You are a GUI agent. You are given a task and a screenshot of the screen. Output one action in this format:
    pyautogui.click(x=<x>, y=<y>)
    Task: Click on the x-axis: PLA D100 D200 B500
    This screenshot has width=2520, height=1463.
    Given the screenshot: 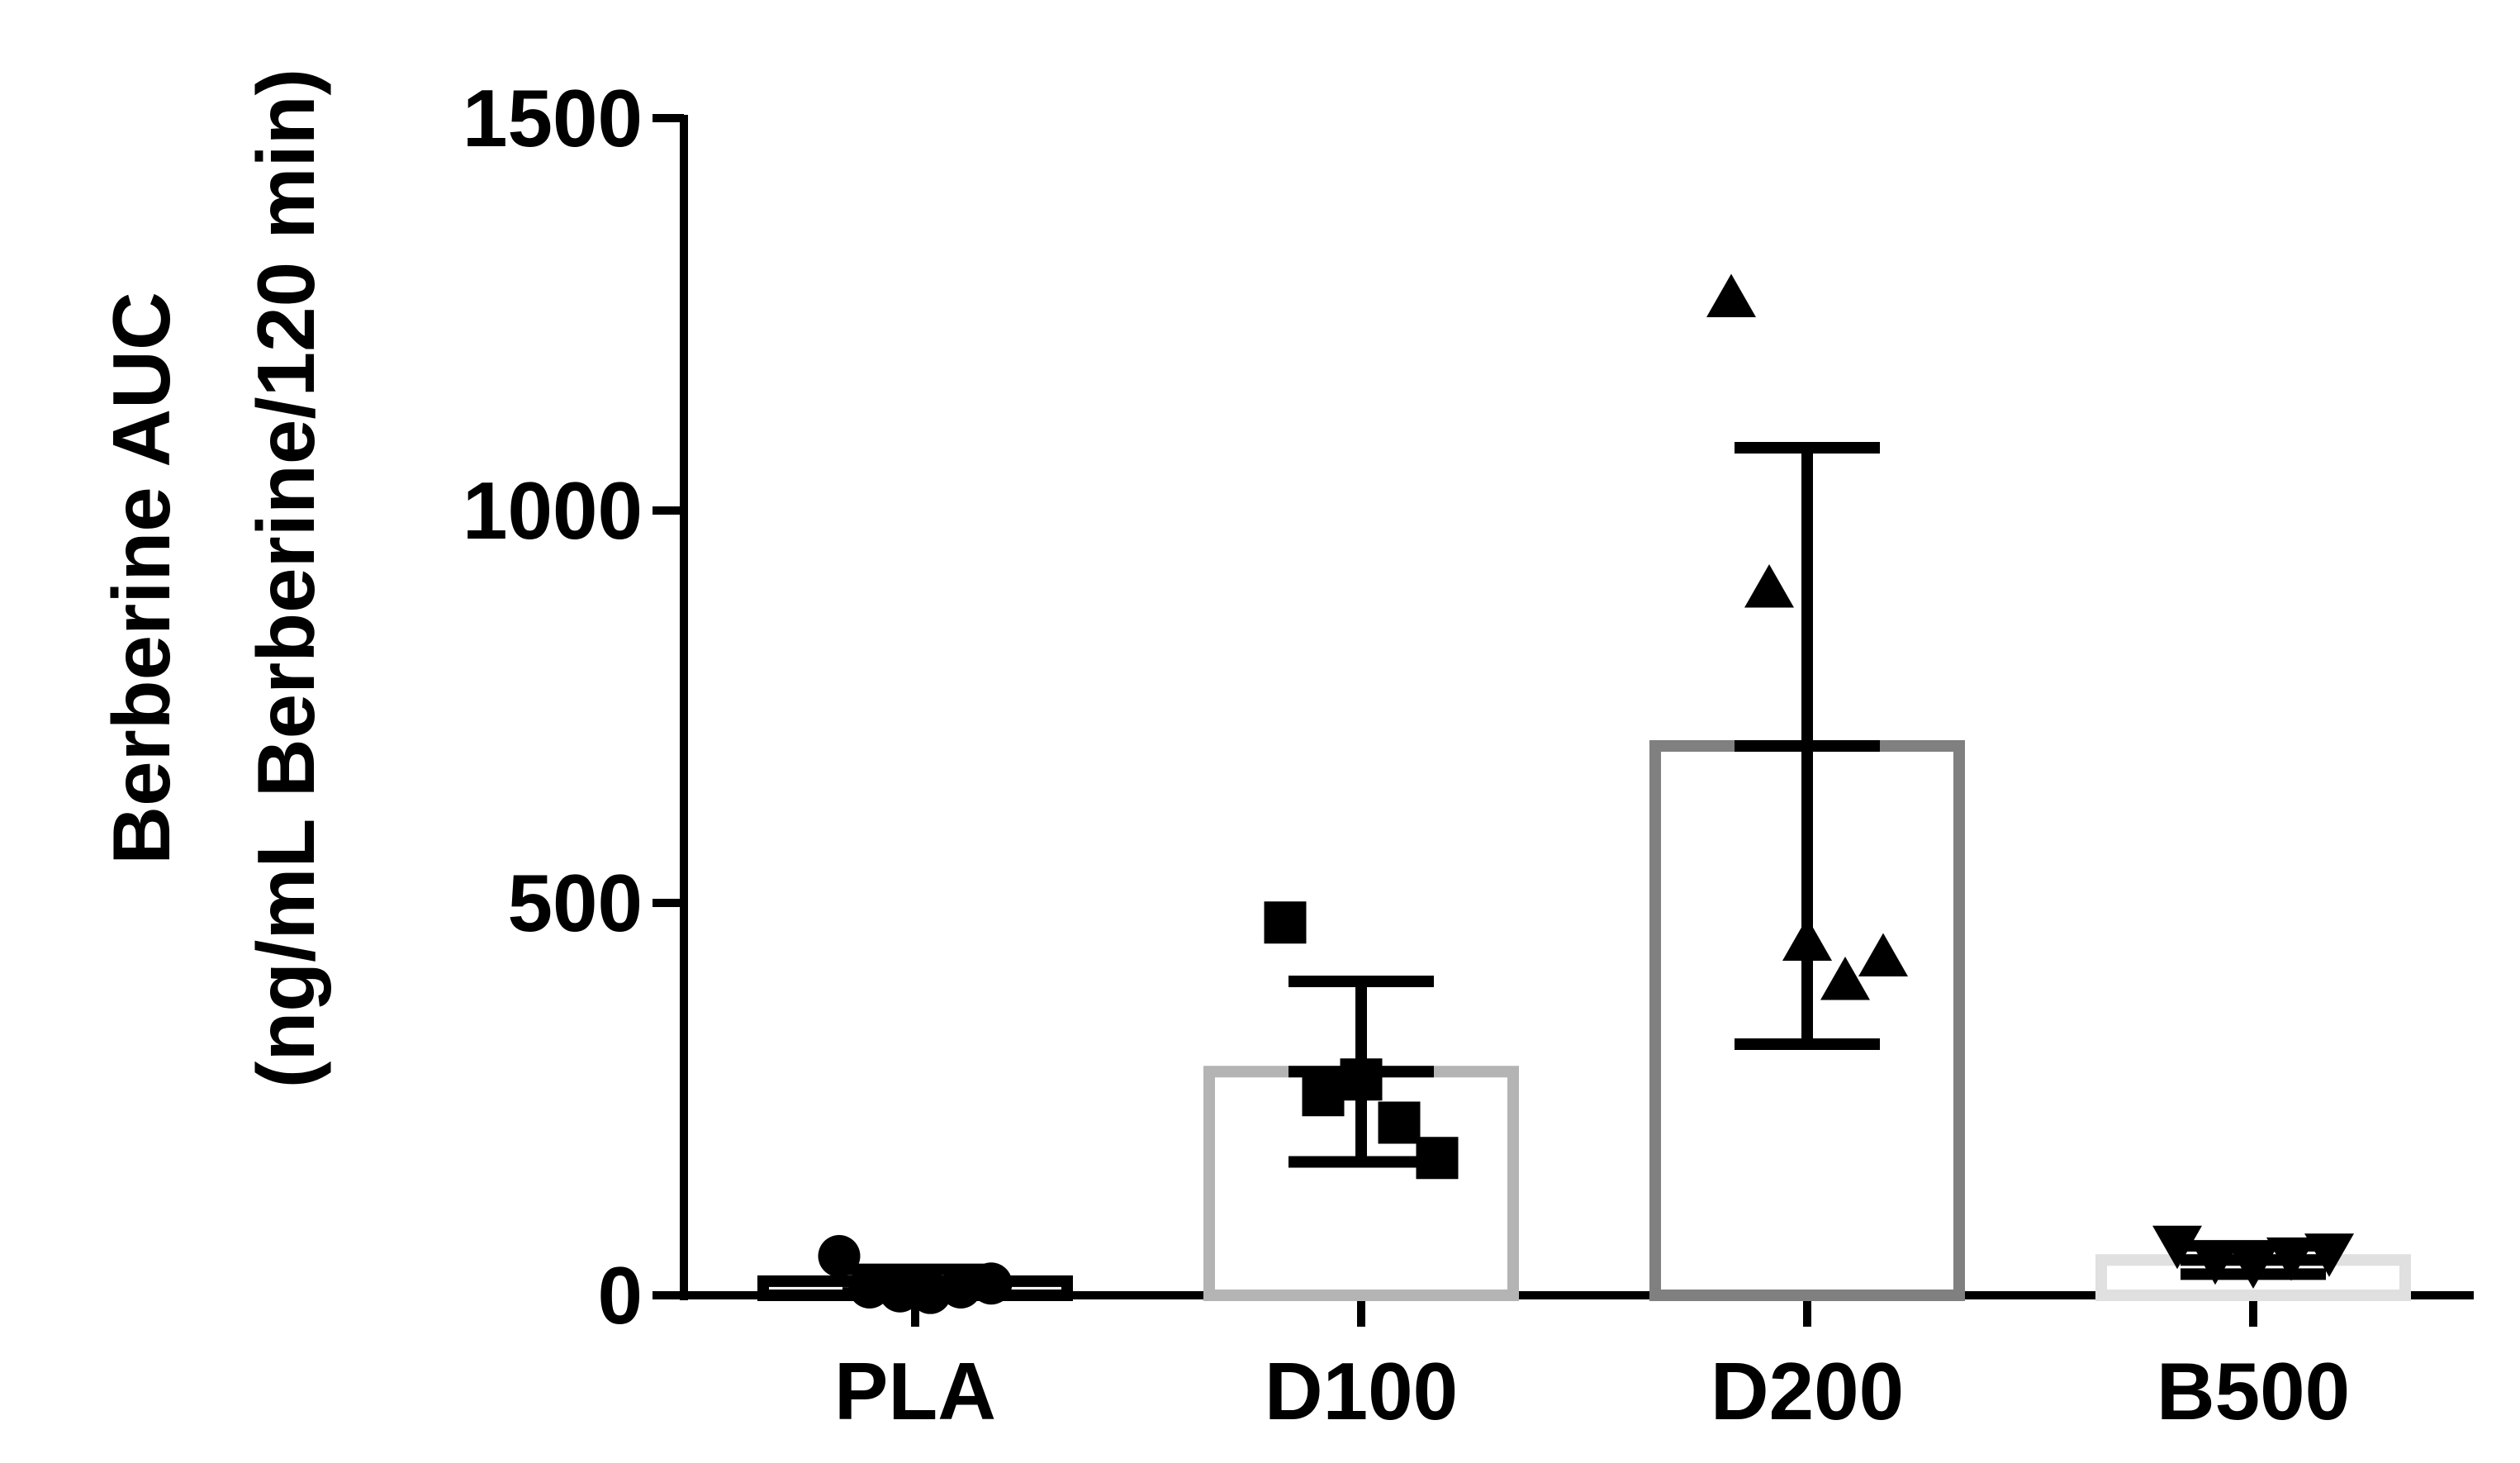 What is the action you would take?
    pyautogui.click(x=1577, y=1364)
    